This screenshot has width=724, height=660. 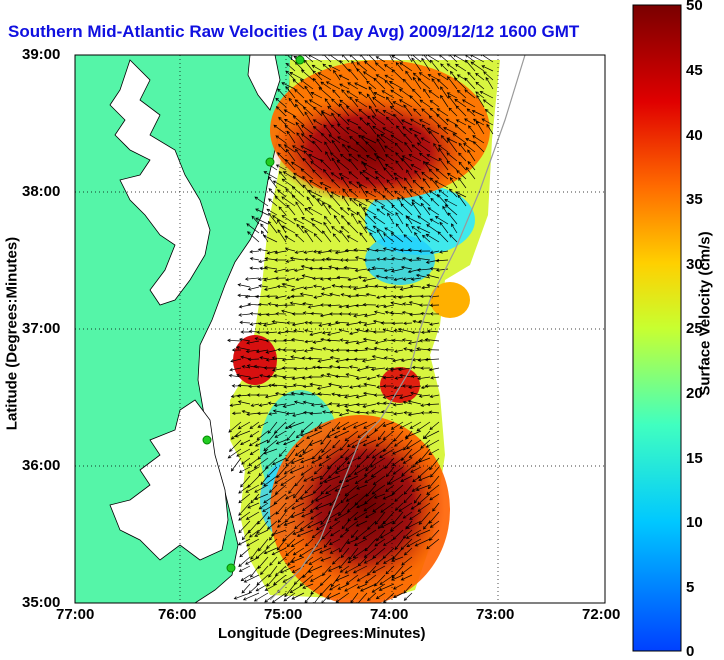 I want to click on y-axis-label: Latitude (Degrees:Minutes), so click(x=12, y=333).